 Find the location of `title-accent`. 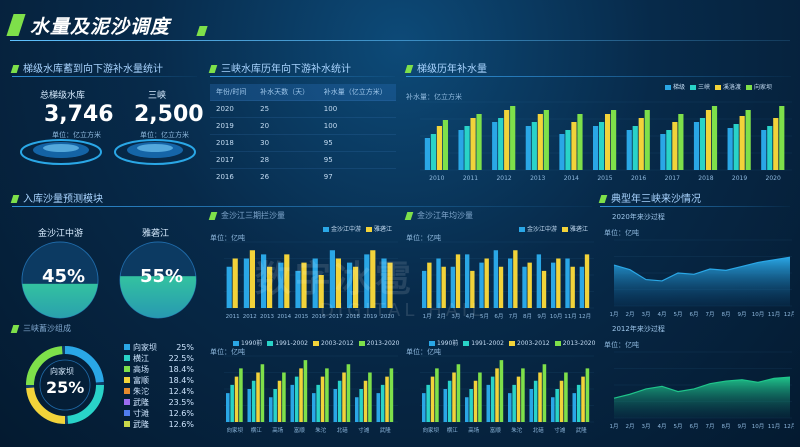

title-accent is located at coordinates (16, 25).